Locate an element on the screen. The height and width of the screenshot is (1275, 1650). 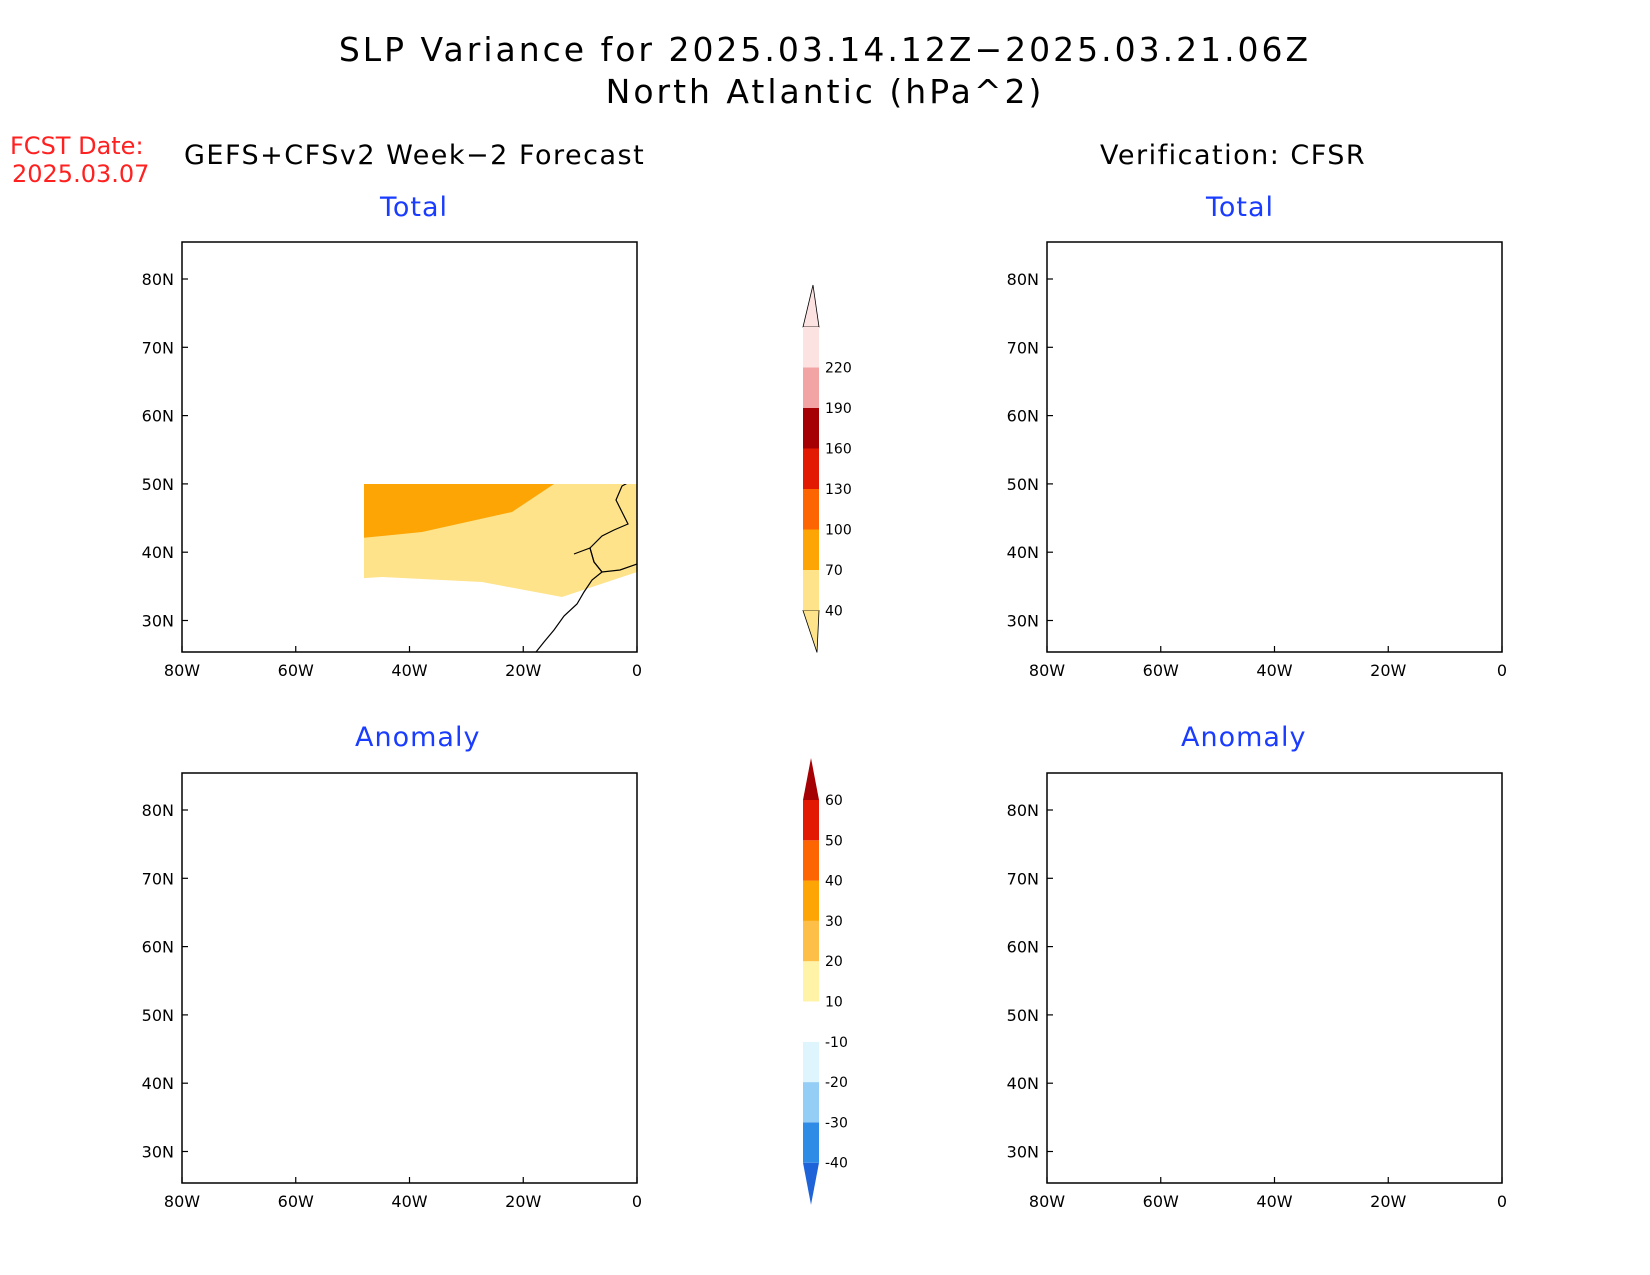
colorbar-label: -10 is located at coordinates (836, 1043).